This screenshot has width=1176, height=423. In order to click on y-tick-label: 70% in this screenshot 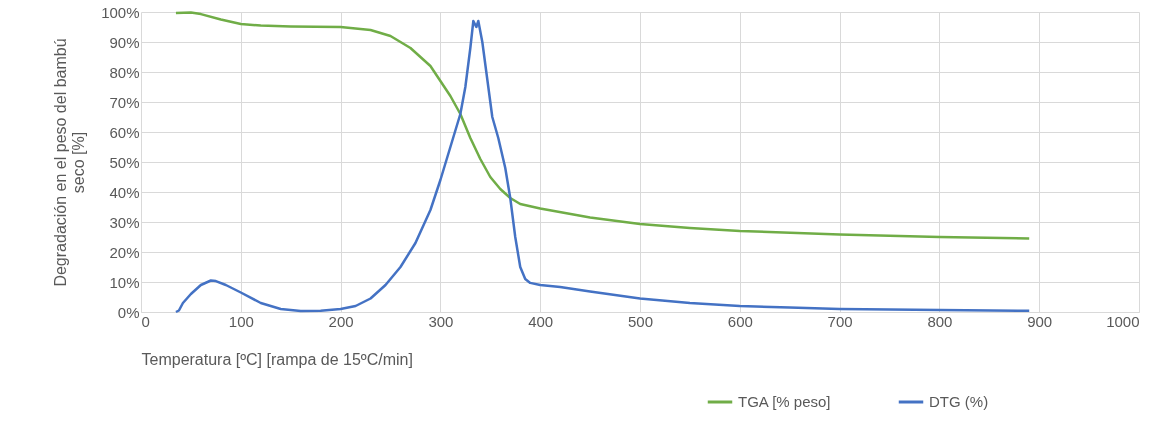, I will do `click(124, 102)`.